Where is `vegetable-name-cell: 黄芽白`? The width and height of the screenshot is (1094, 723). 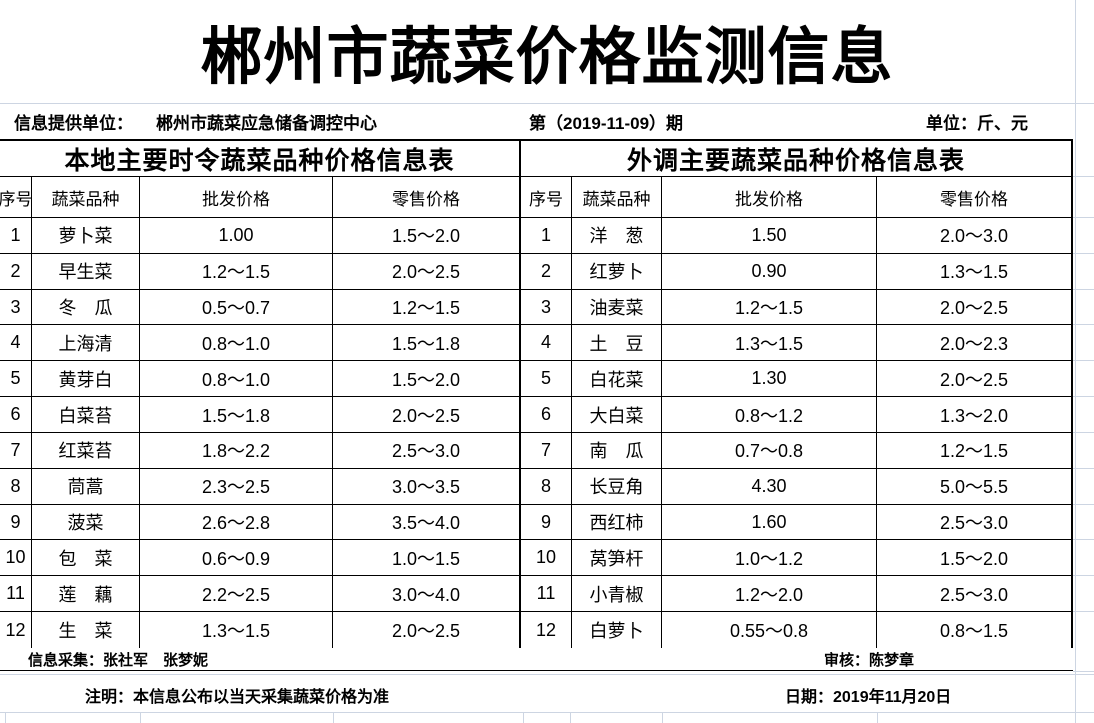
vegetable-name-cell: 黄芽白 is located at coordinates (86, 379).